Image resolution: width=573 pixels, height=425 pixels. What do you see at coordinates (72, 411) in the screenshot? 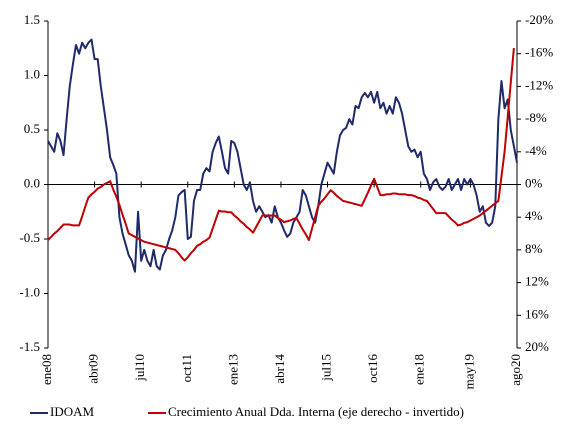
I see `legend-label: IDOAM` at bounding box center [72, 411].